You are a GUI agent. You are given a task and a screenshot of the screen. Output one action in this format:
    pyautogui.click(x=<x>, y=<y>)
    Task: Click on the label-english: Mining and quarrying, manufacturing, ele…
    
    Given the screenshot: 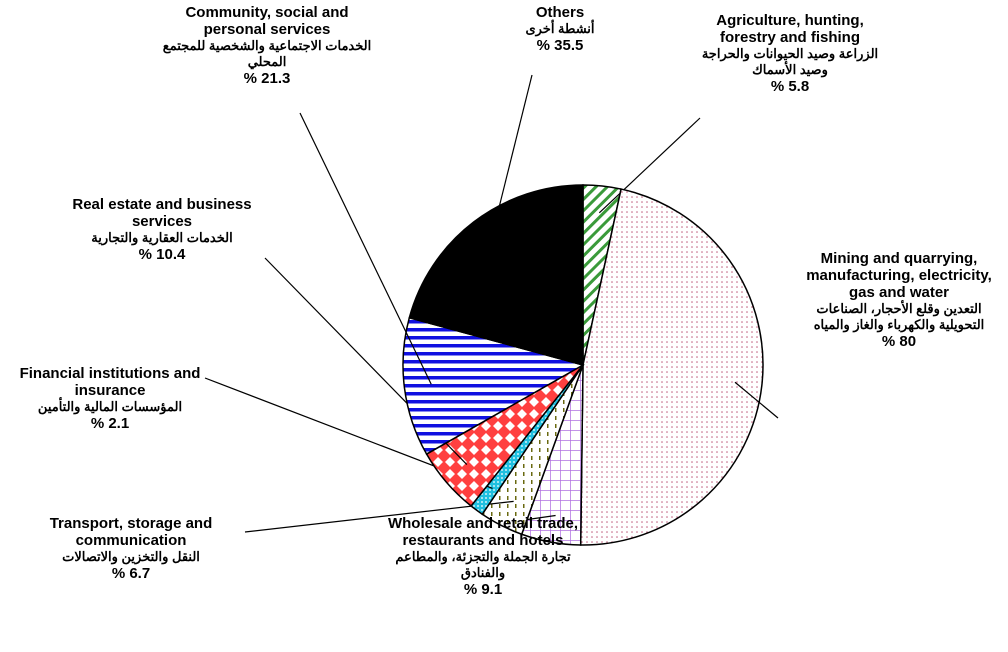 What is the action you would take?
    pyautogui.click(x=899, y=275)
    